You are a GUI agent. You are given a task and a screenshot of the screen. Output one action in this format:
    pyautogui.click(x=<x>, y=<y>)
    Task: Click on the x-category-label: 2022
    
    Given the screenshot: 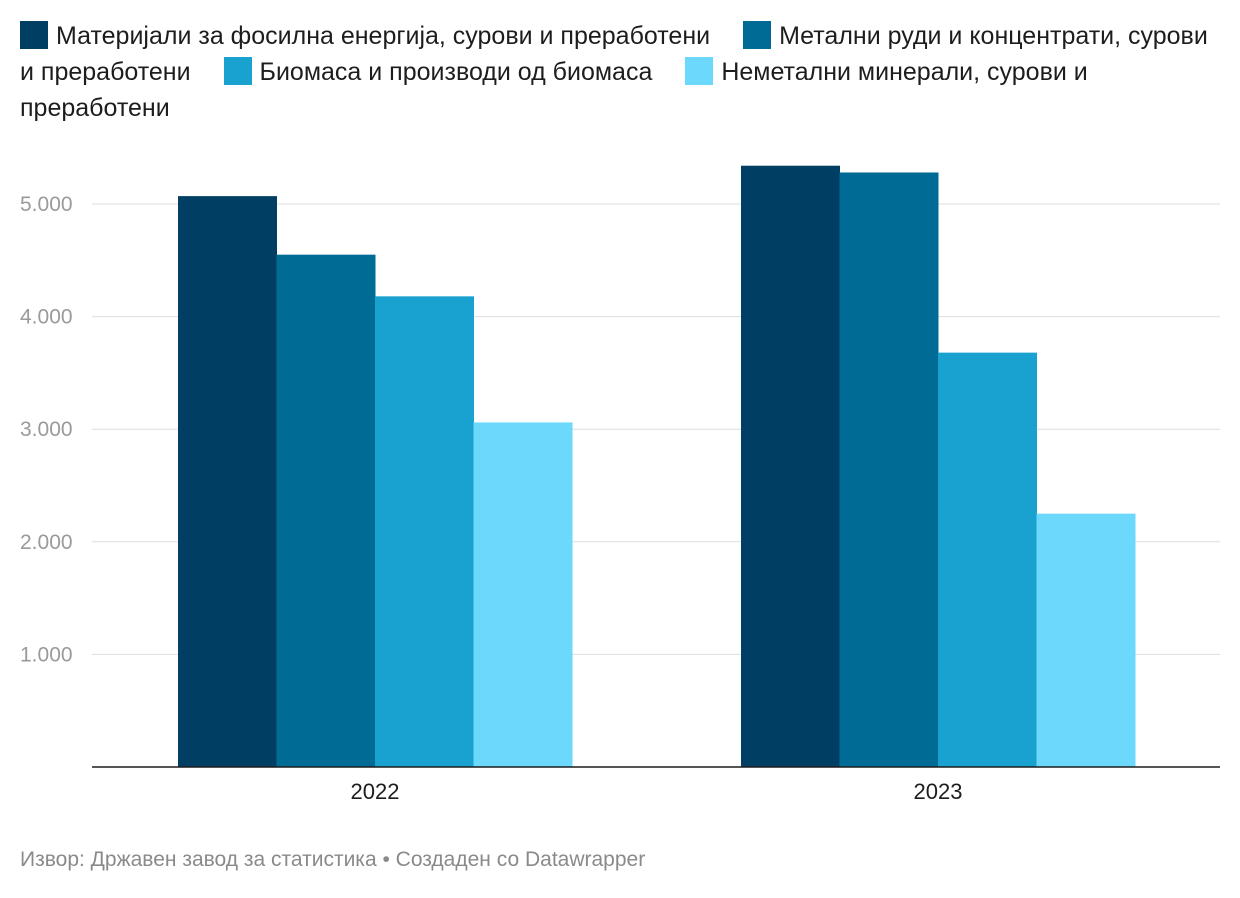 What is the action you would take?
    pyautogui.click(x=375, y=791)
    